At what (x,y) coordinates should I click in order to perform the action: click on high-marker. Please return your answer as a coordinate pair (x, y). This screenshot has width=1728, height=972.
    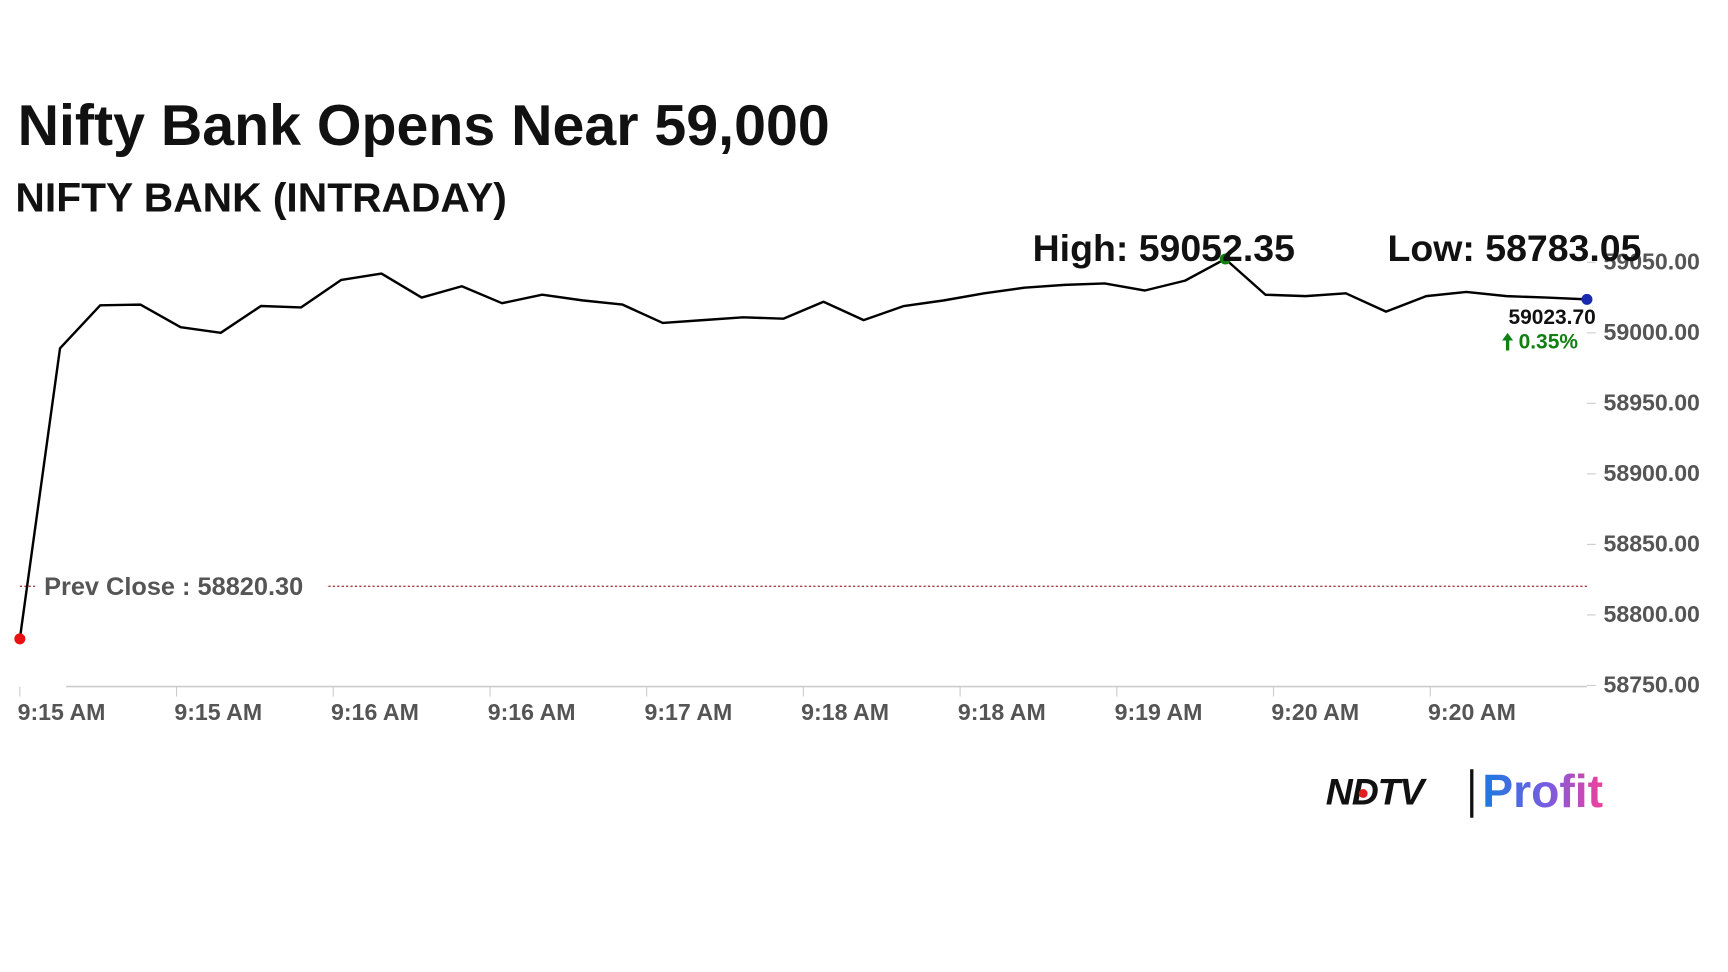
    Looking at the image, I should click on (1225, 259).